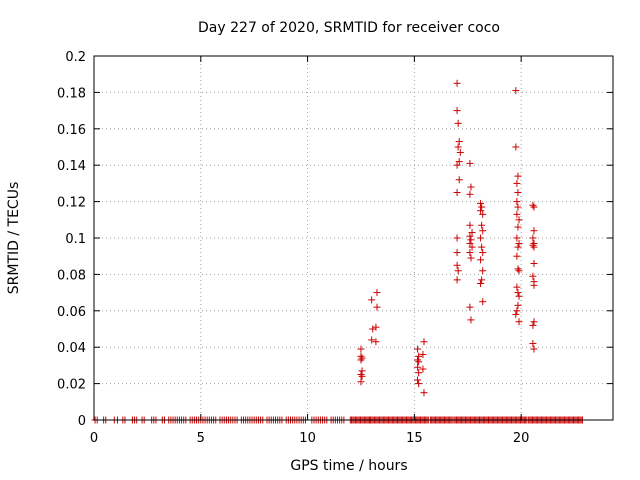  Describe the element at coordinates (71, 275) in the screenshot. I see `y-tick-label: 0.08` at that location.